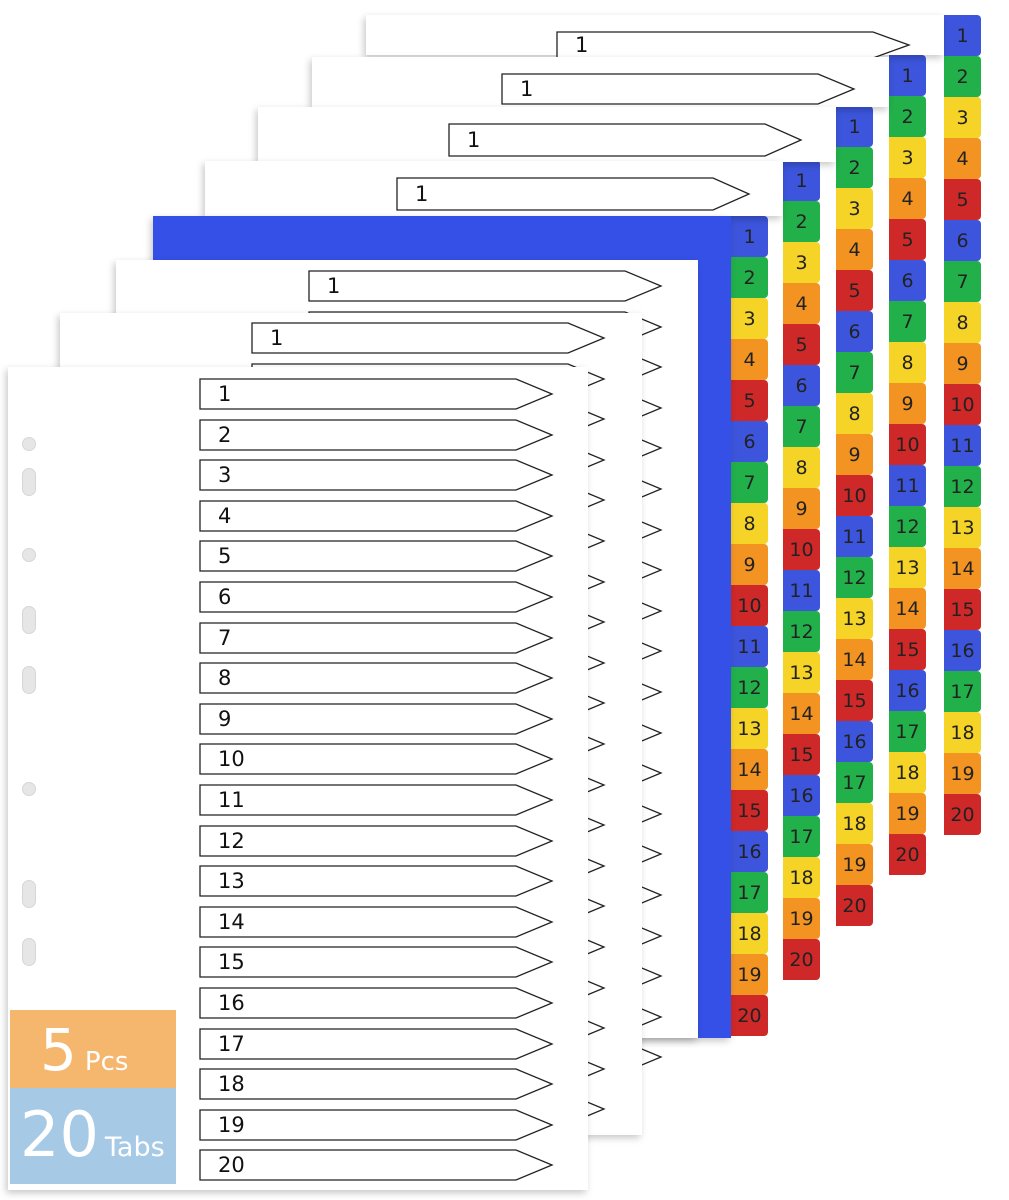 Image resolution: width=1009 pixels, height=1200 pixels. I want to click on quantity-unit: Pcs, so click(106, 1062).